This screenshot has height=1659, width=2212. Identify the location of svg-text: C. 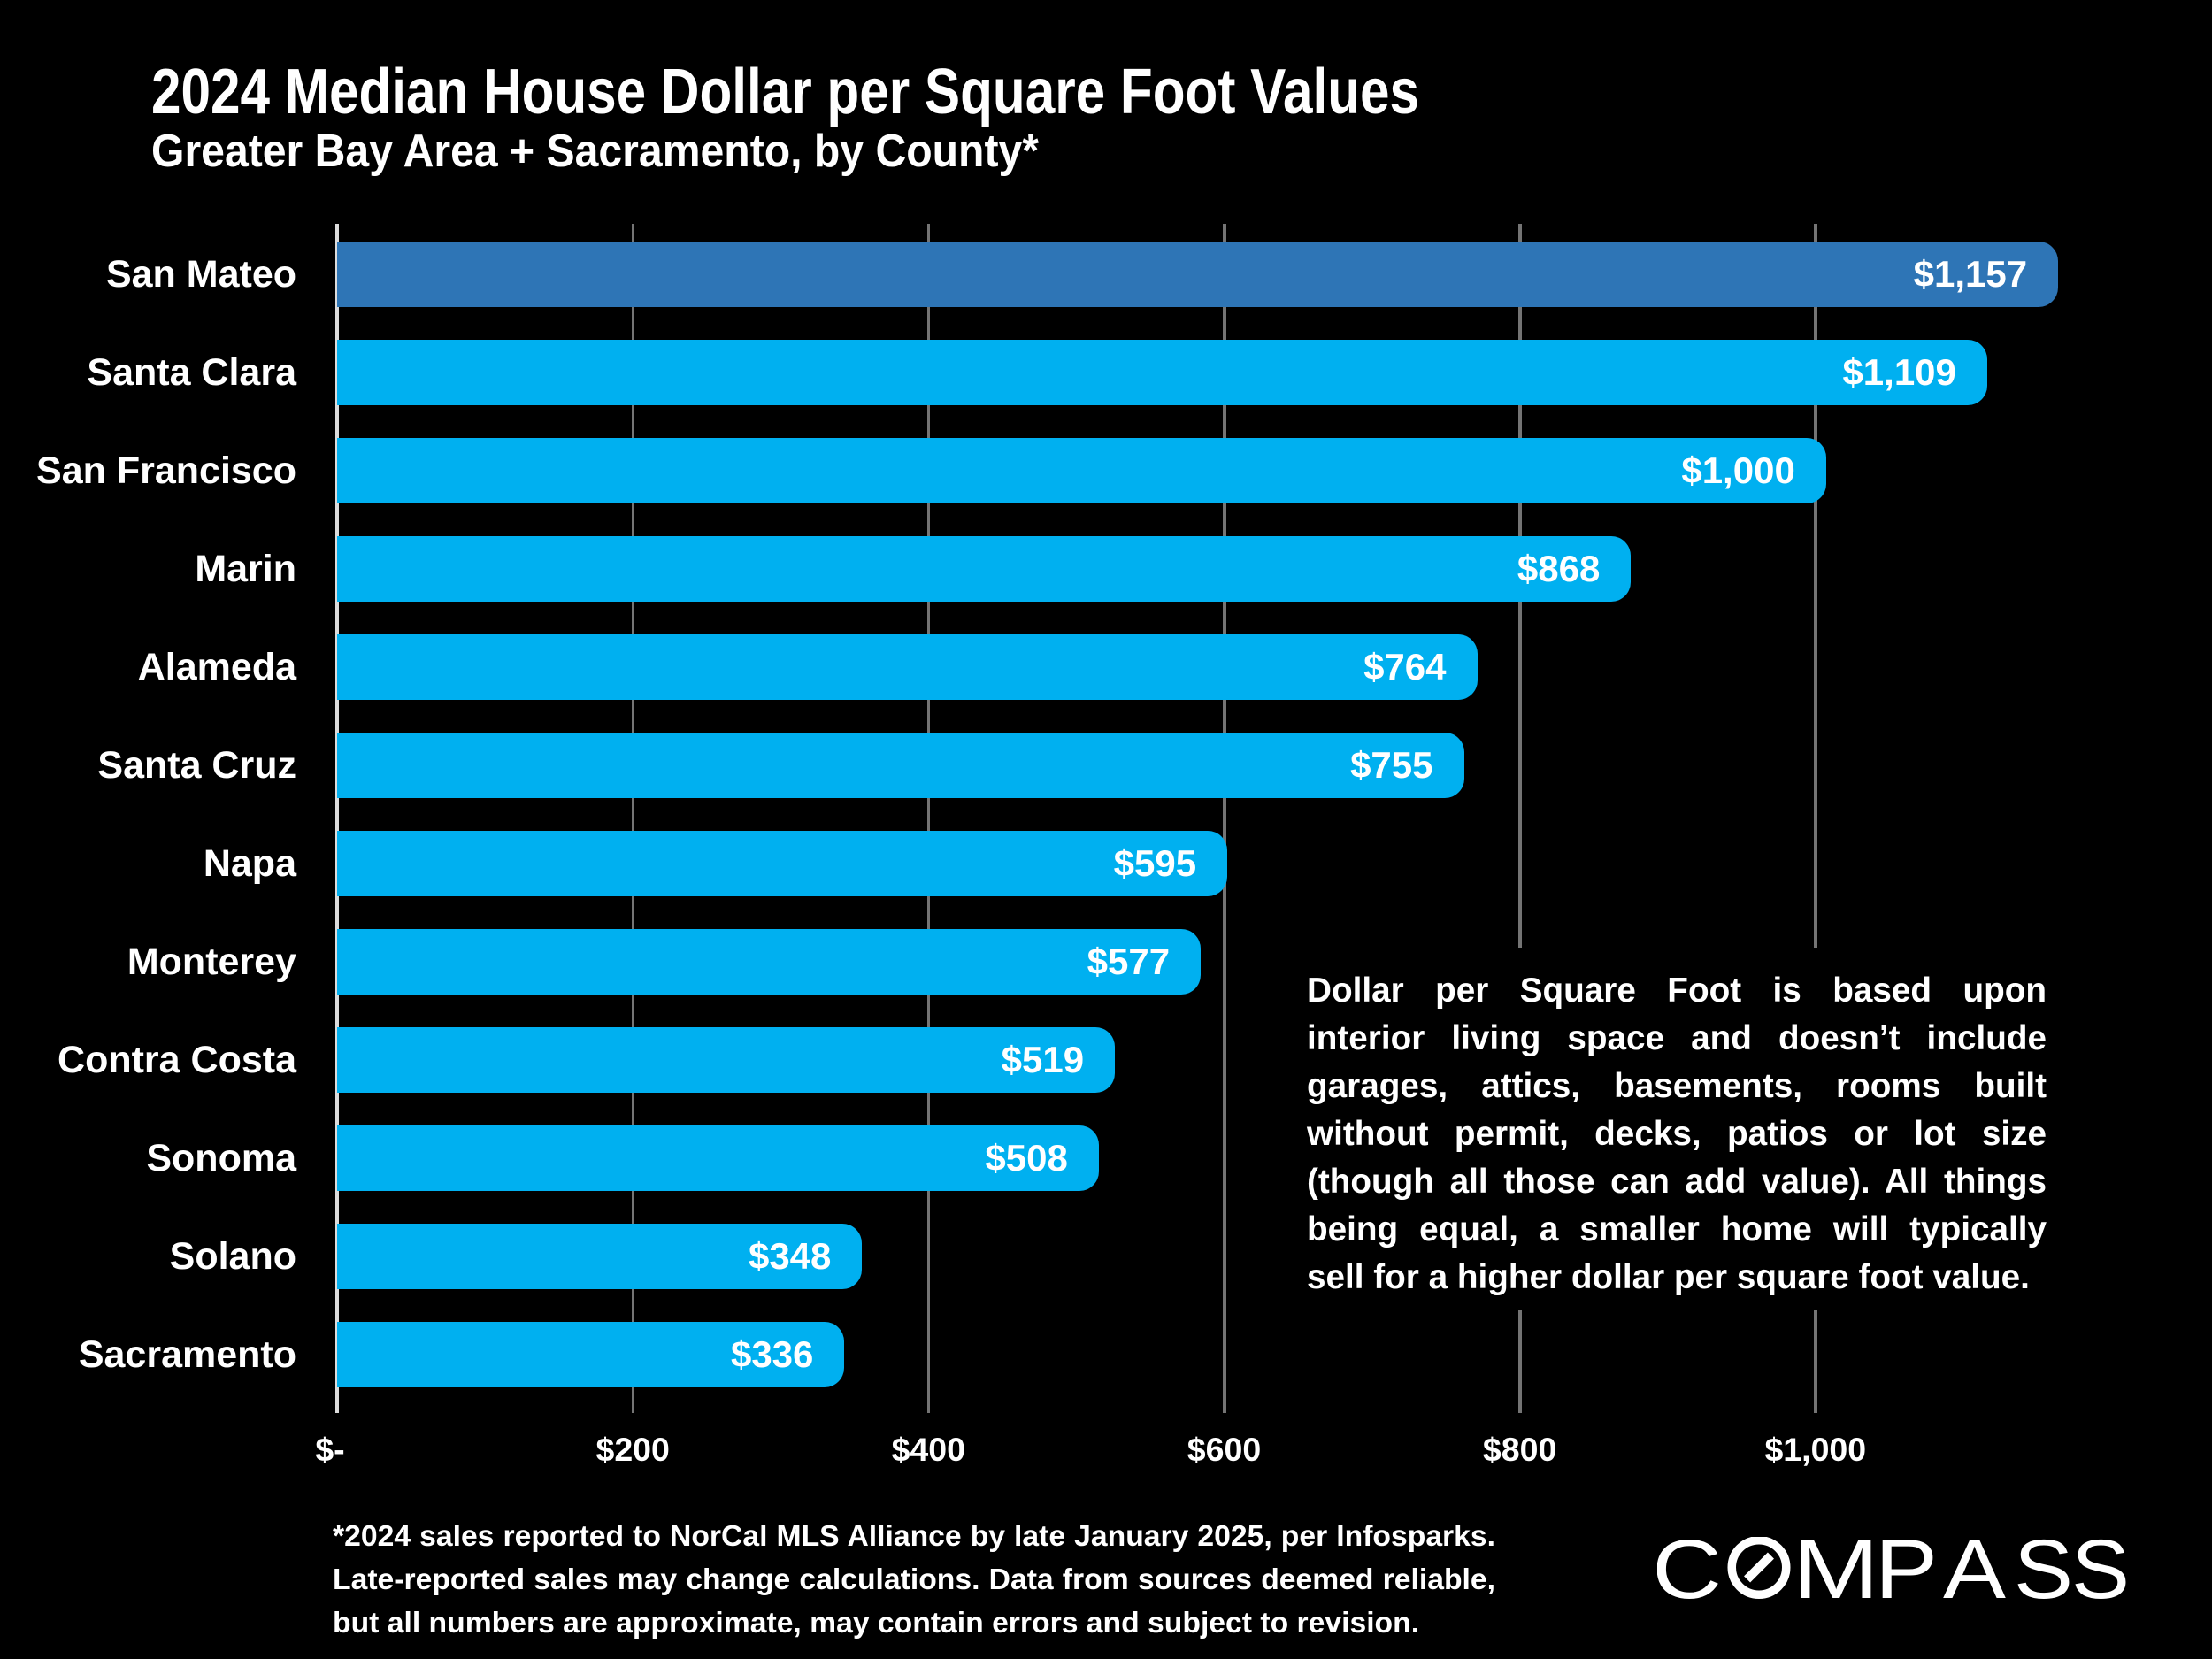
(1689, 1568).